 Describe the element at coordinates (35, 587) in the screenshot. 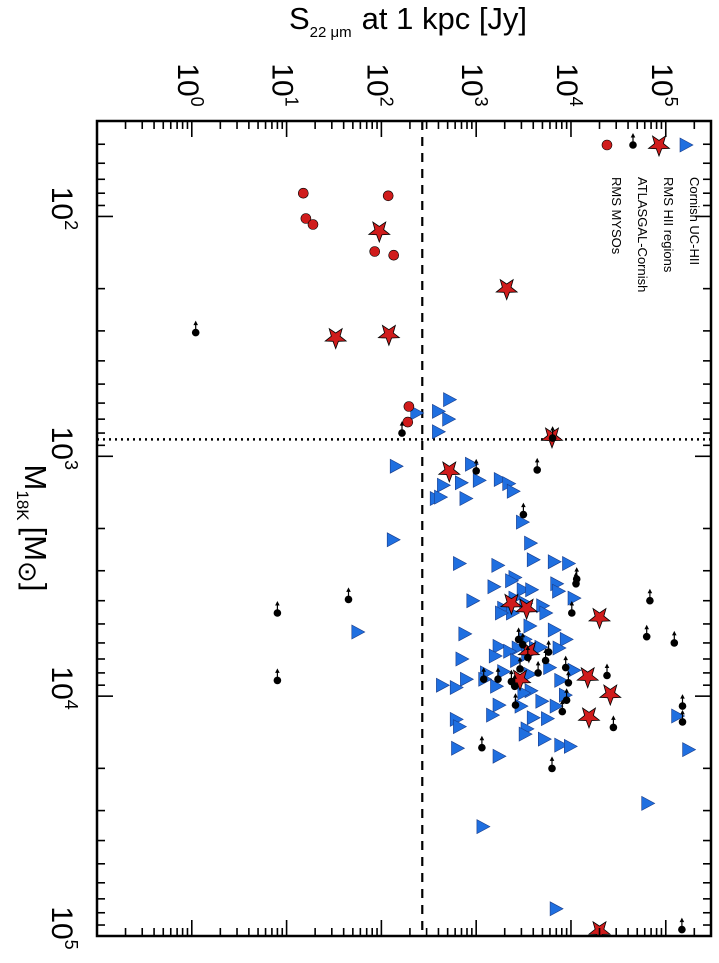

I see `y-axis-title-close: ]` at that location.